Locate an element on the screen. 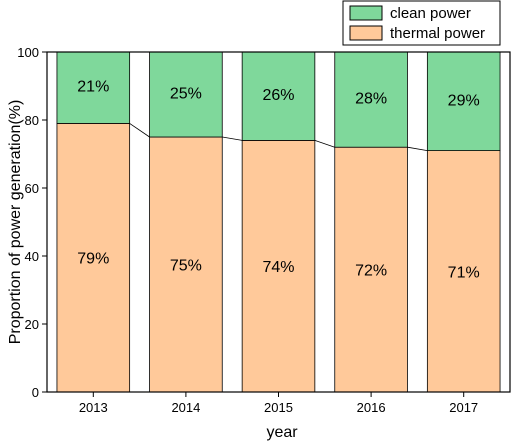  y-tick-label-0: 0 is located at coordinates (35, 392).